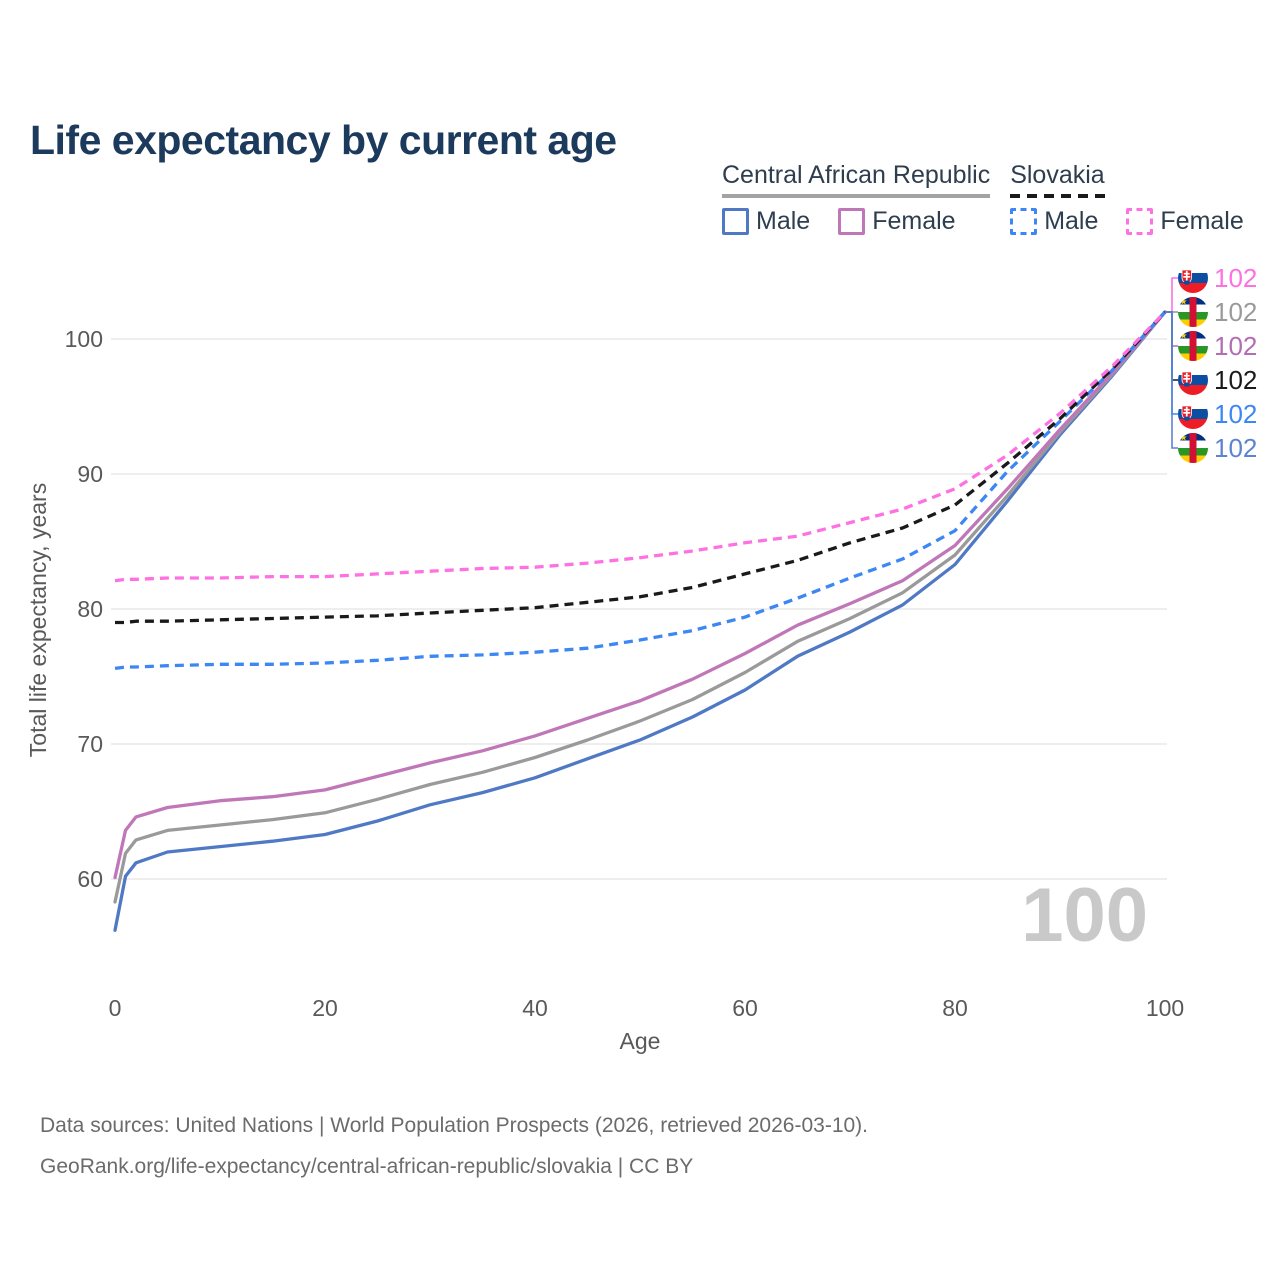 The width and height of the screenshot is (1280, 1280). I want to click on car-male-swatch-icon, so click(735, 221).